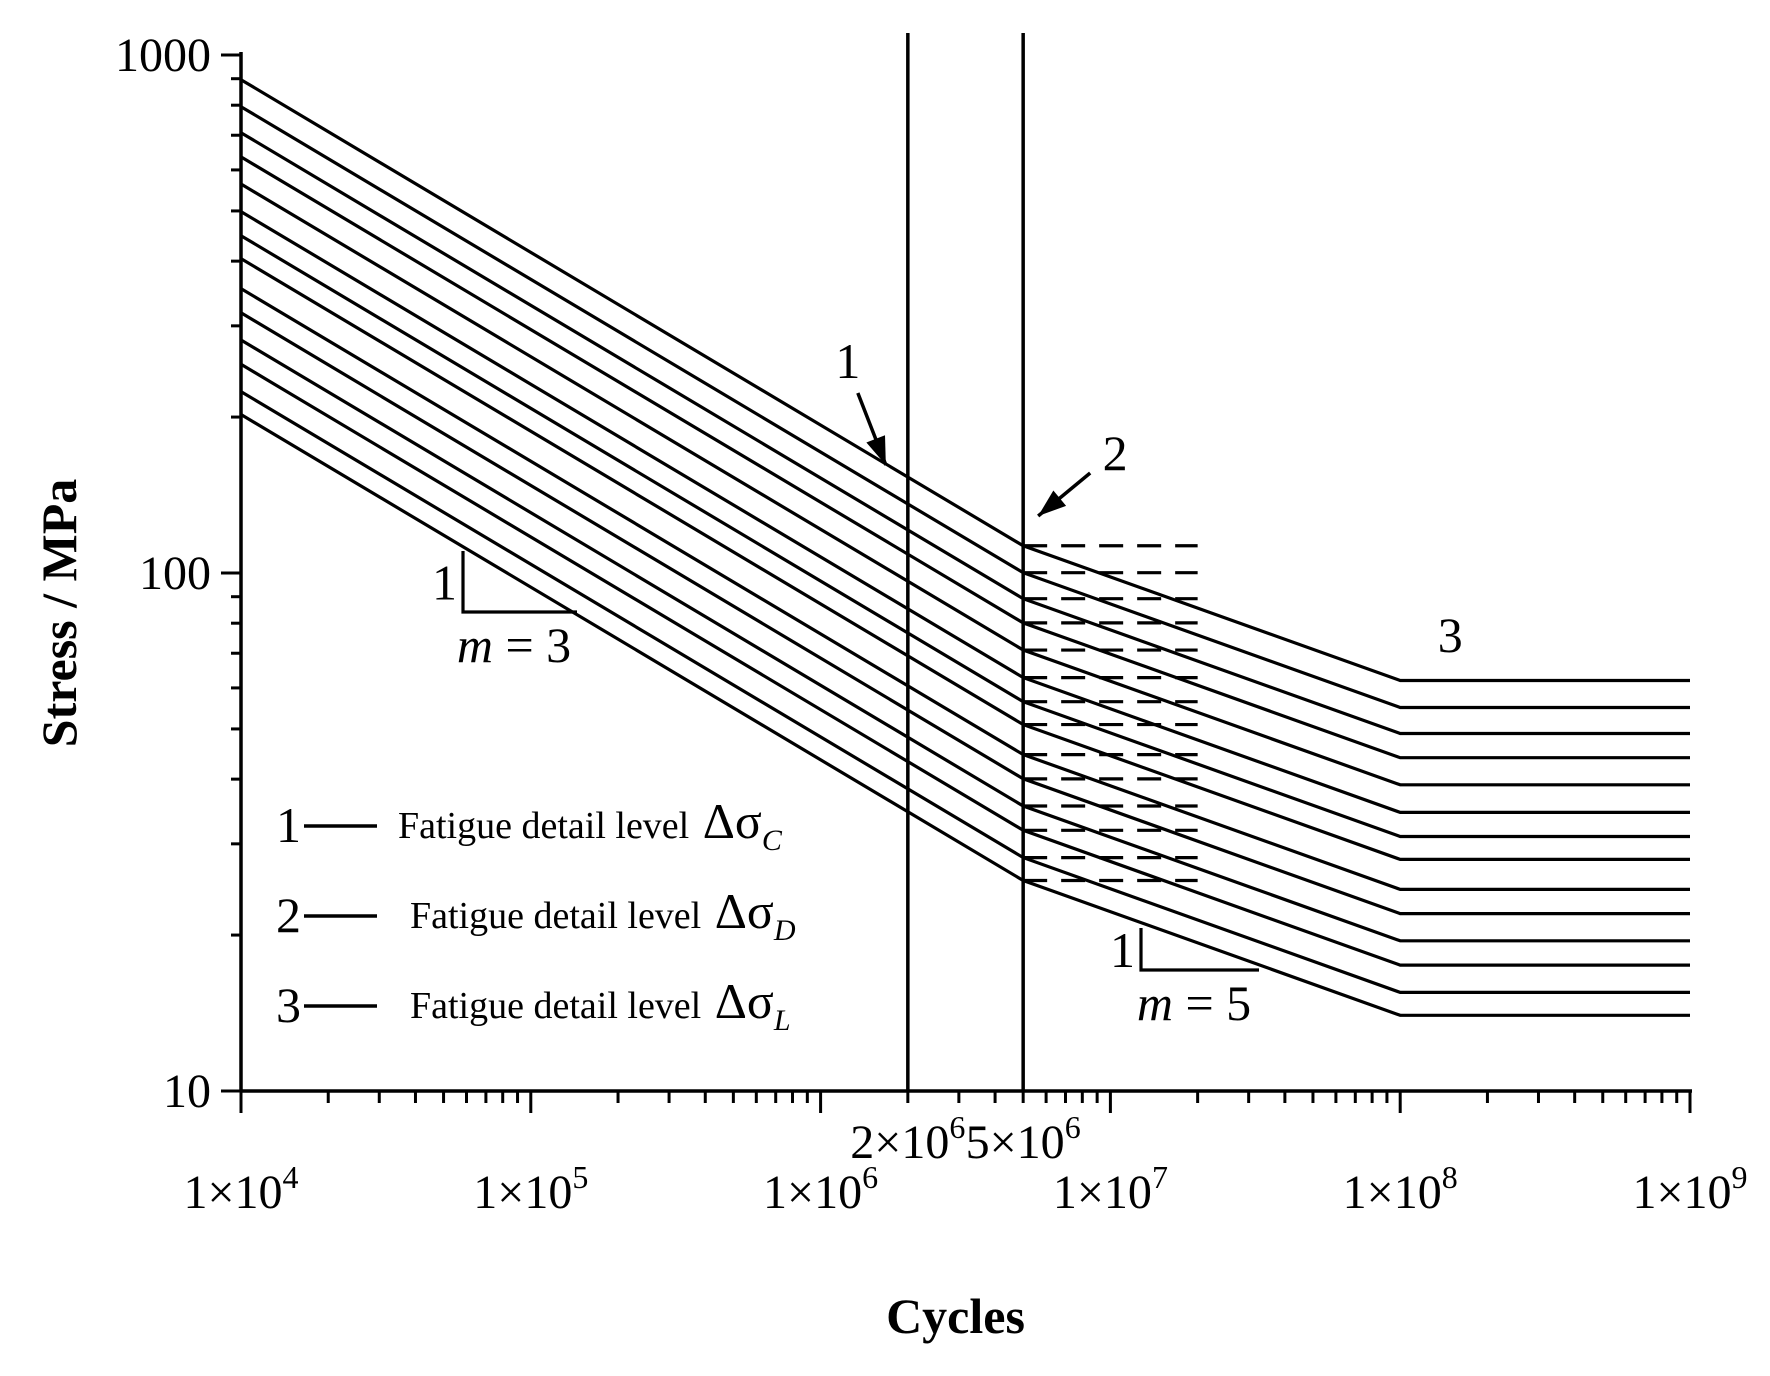 The image size is (1770, 1376). I want to click on legend-label: Fatigue detail level ΔσD, so click(603, 915).